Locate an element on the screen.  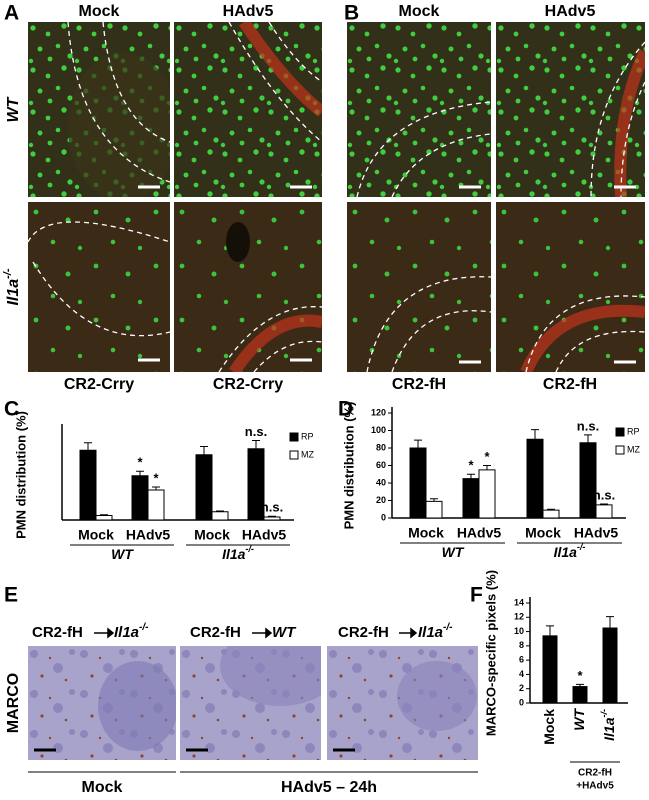
y-tick-label: 14 is located at coordinates (519, 602).